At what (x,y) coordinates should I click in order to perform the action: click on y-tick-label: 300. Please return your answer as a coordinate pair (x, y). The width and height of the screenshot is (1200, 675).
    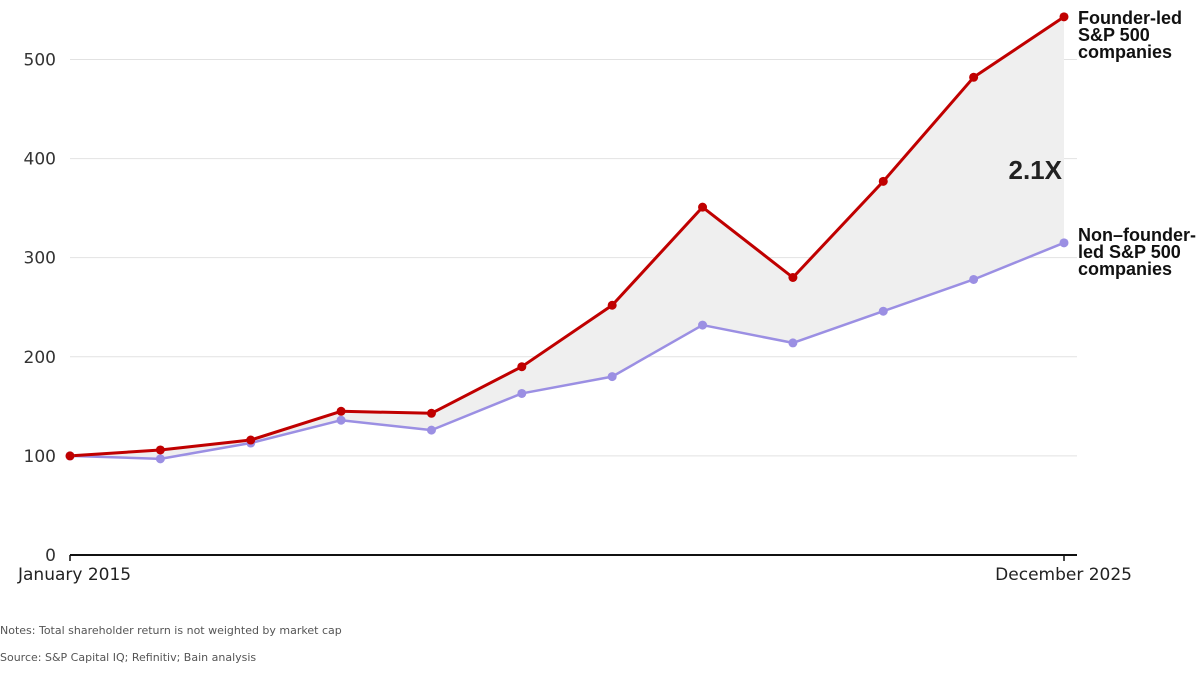
    Looking at the image, I should click on (40, 259).